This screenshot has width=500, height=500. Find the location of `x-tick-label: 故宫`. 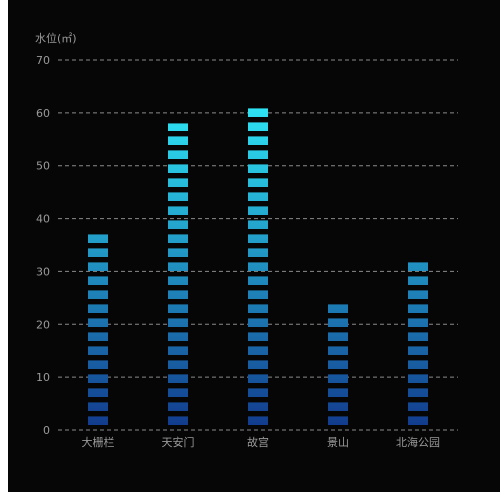

x-tick-label: 故宫 is located at coordinates (258, 442).